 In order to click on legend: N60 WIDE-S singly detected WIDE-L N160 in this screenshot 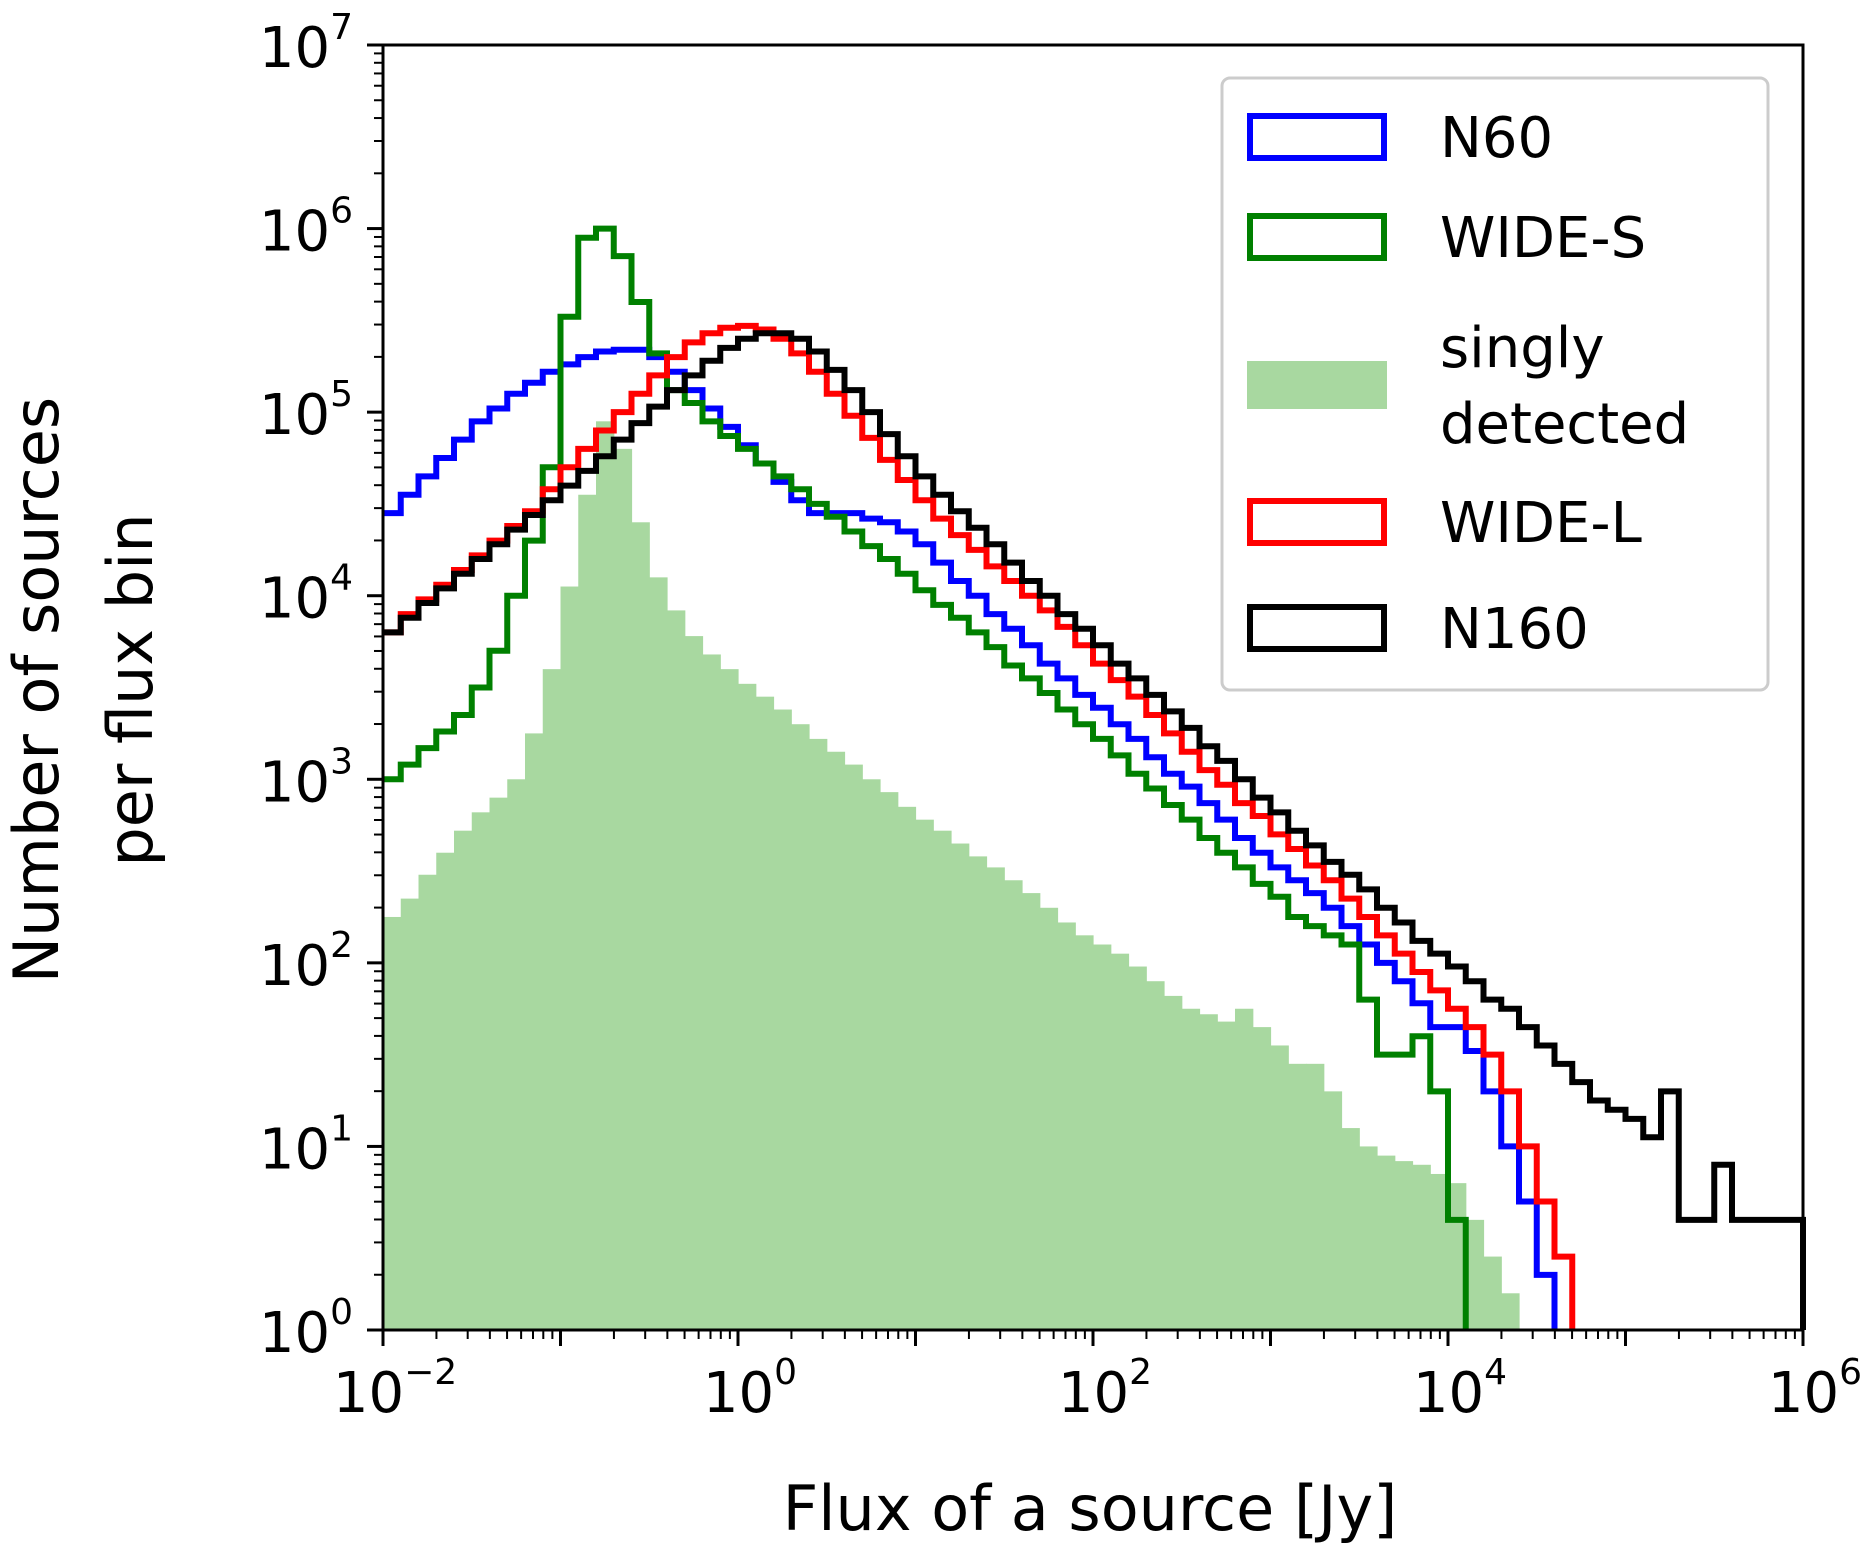, I will do `click(1495, 384)`.